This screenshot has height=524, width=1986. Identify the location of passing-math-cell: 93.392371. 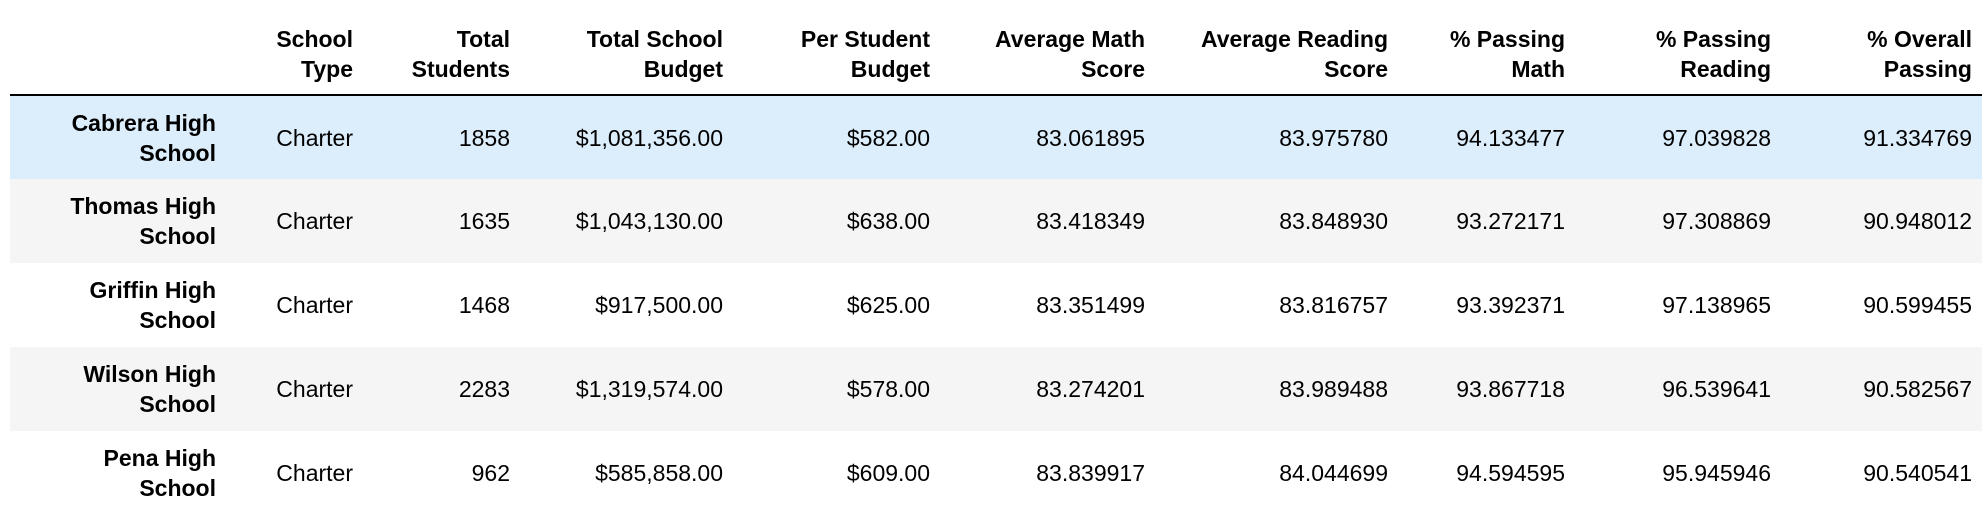
(1510, 305).